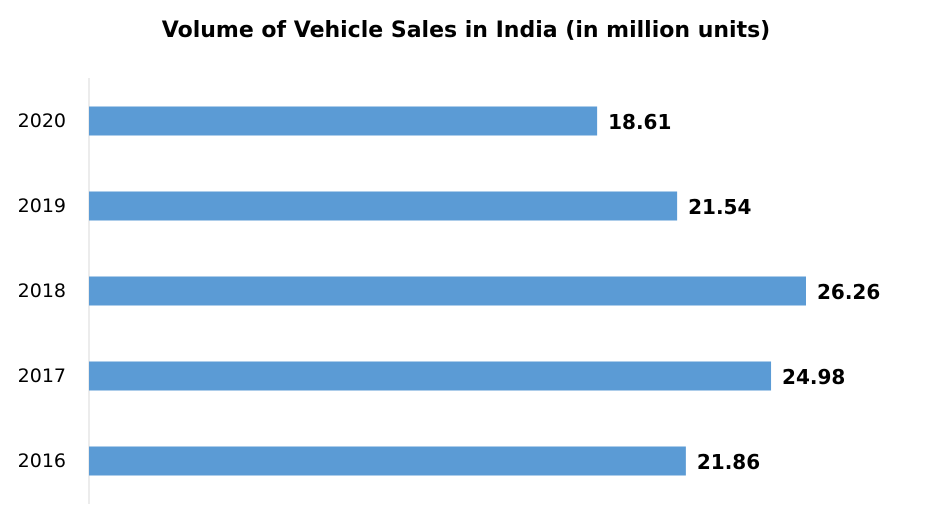 The width and height of the screenshot is (932, 527). I want to click on bar-2016, so click(387, 461).